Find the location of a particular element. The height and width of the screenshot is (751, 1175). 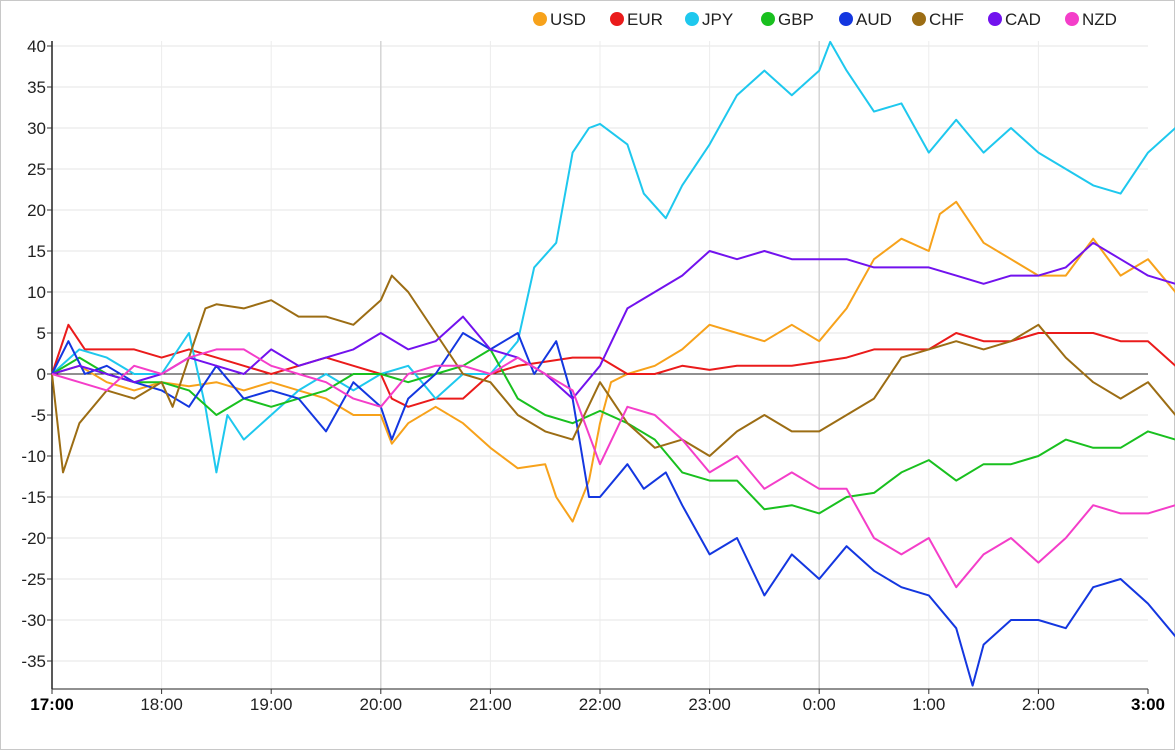

x-tick-label: 17:00 is located at coordinates (51, 704).